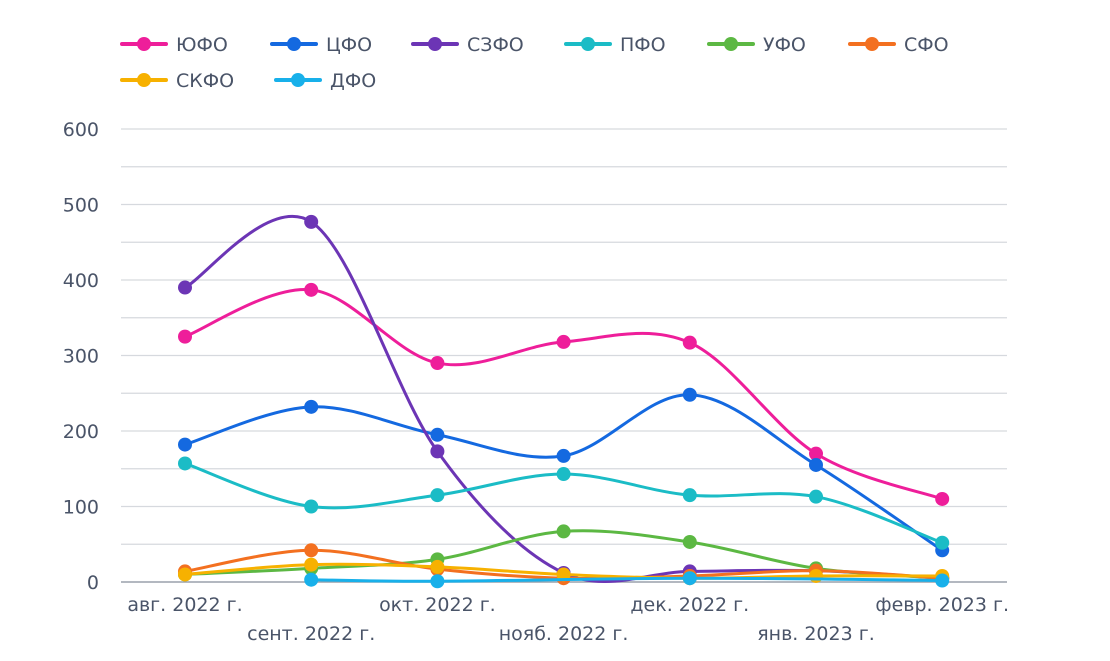 This screenshot has width=1110, height=661. Describe the element at coordinates (81, 206) in the screenshot. I see `y-tick-label: 500` at that location.